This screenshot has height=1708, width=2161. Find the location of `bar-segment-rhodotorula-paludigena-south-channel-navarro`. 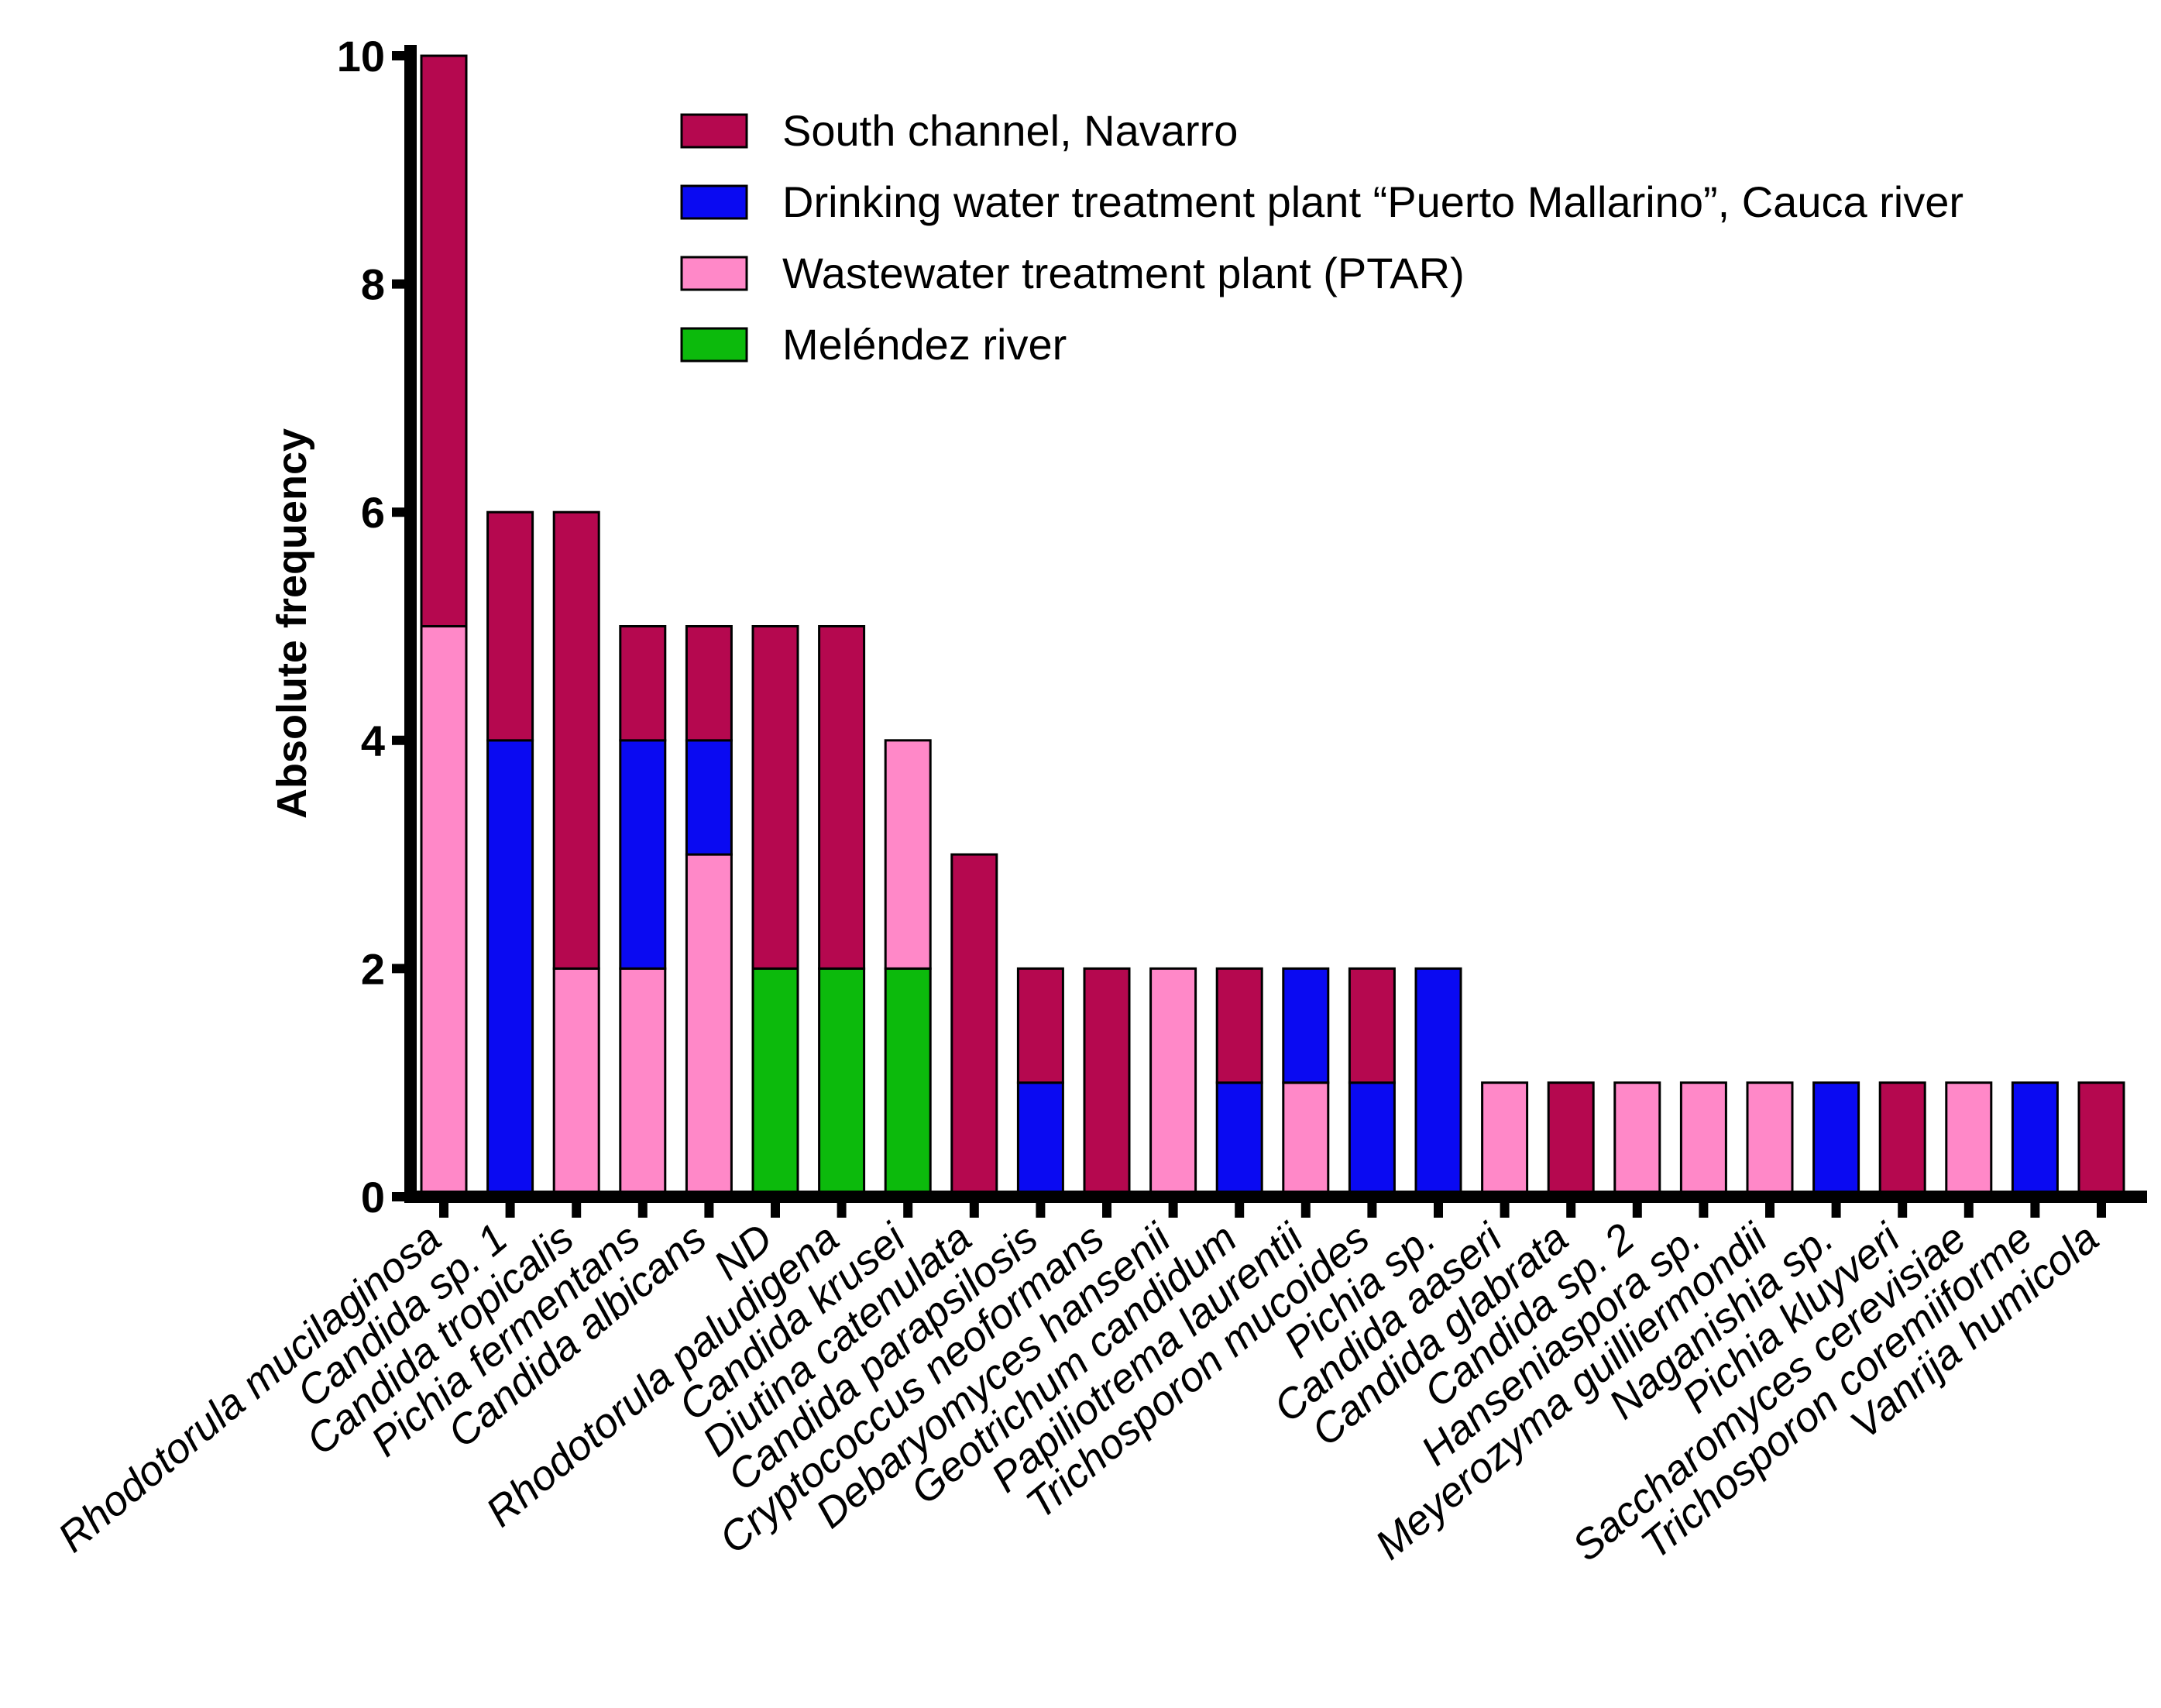

bar-segment-rhodotorula-paludigena-south-channel-navarro is located at coordinates (842, 797).